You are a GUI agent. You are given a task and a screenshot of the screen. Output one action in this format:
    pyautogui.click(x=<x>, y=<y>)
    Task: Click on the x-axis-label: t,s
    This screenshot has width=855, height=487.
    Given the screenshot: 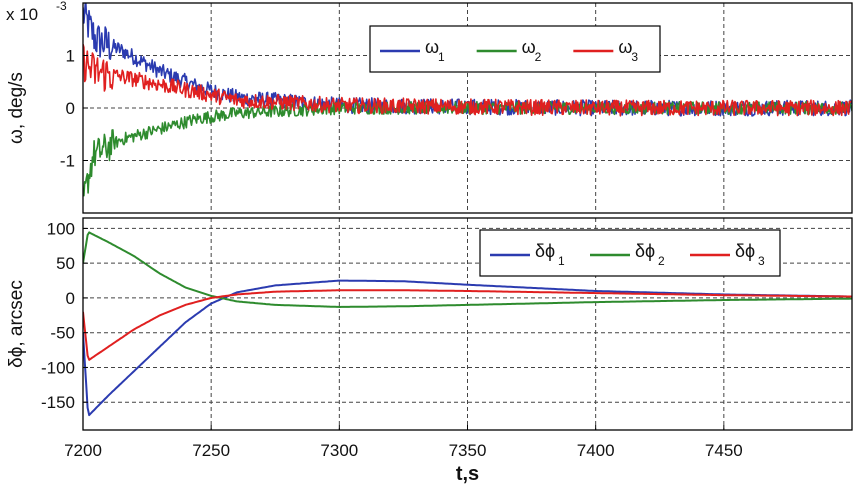 What is the action you would take?
    pyautogui.click(x=467, y=474)
    